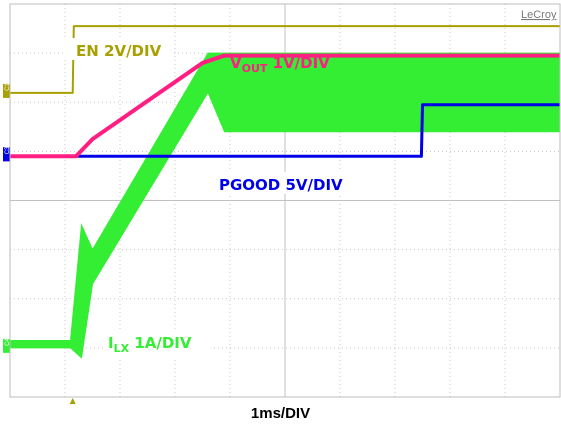 This screenshot has height=427, width=561. I want to click on channel-markers: C1C2C3C4, so click(7, 218).